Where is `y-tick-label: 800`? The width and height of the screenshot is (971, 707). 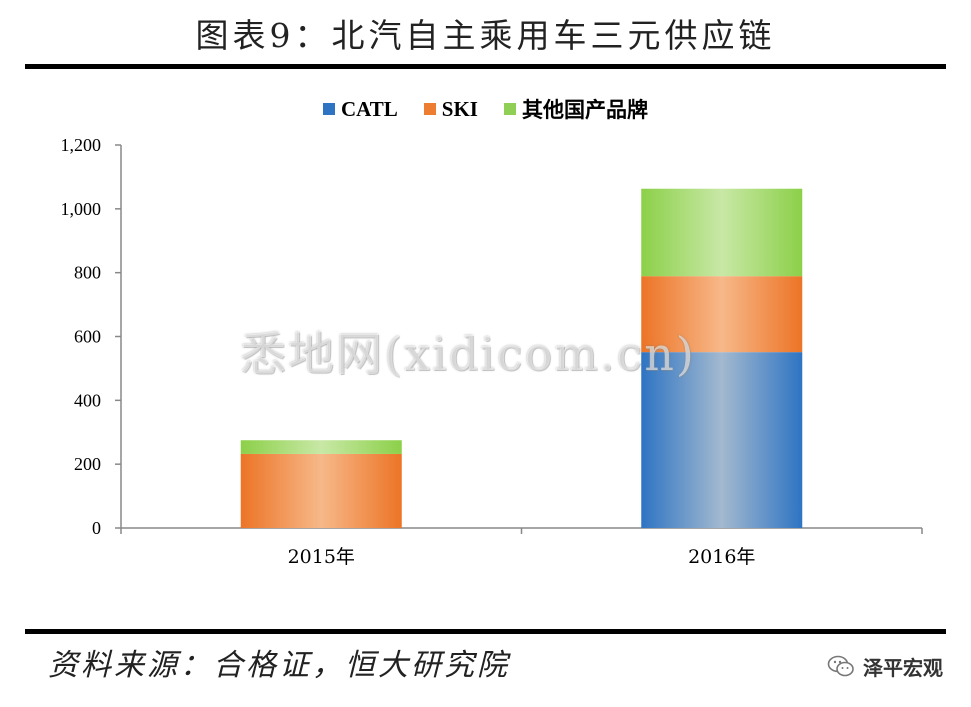 y-tick-label: 800 is located at coordinates (87, 273).